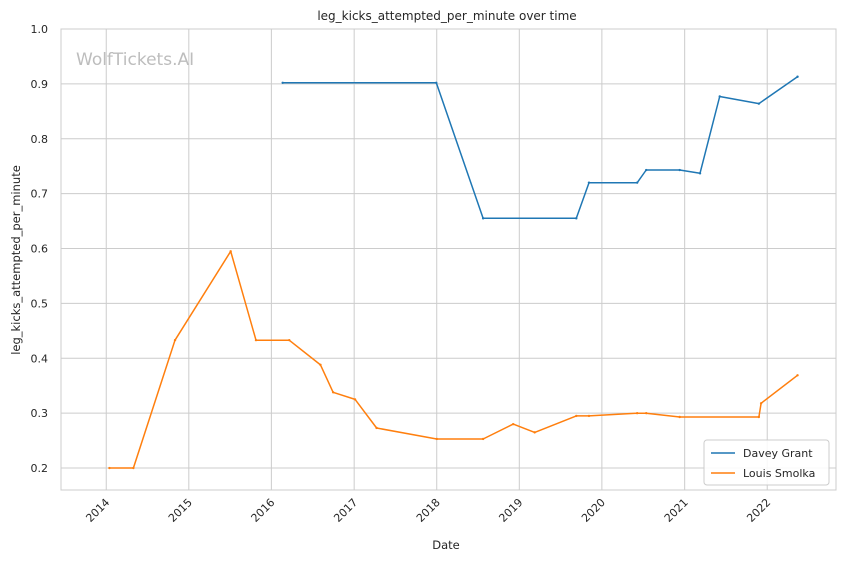 The width and height of the screenshot is (844, 561). I want to click on y-tick-label: 0.3, so click(40, 413).